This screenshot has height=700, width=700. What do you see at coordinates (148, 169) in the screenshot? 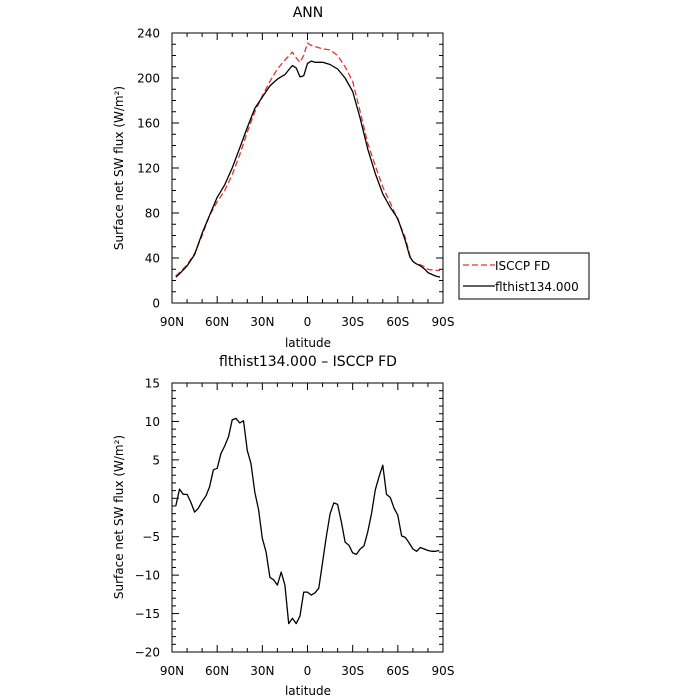
I see `top-y-tick-label: 120` at bounding box center [148, 169].